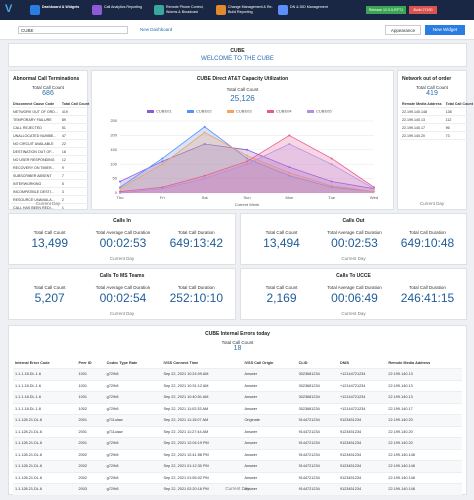 The height and width of the screenshot is (500, 474). I want to click on row: RESOURCE UNAVAILA... 2, so click(51, 199).